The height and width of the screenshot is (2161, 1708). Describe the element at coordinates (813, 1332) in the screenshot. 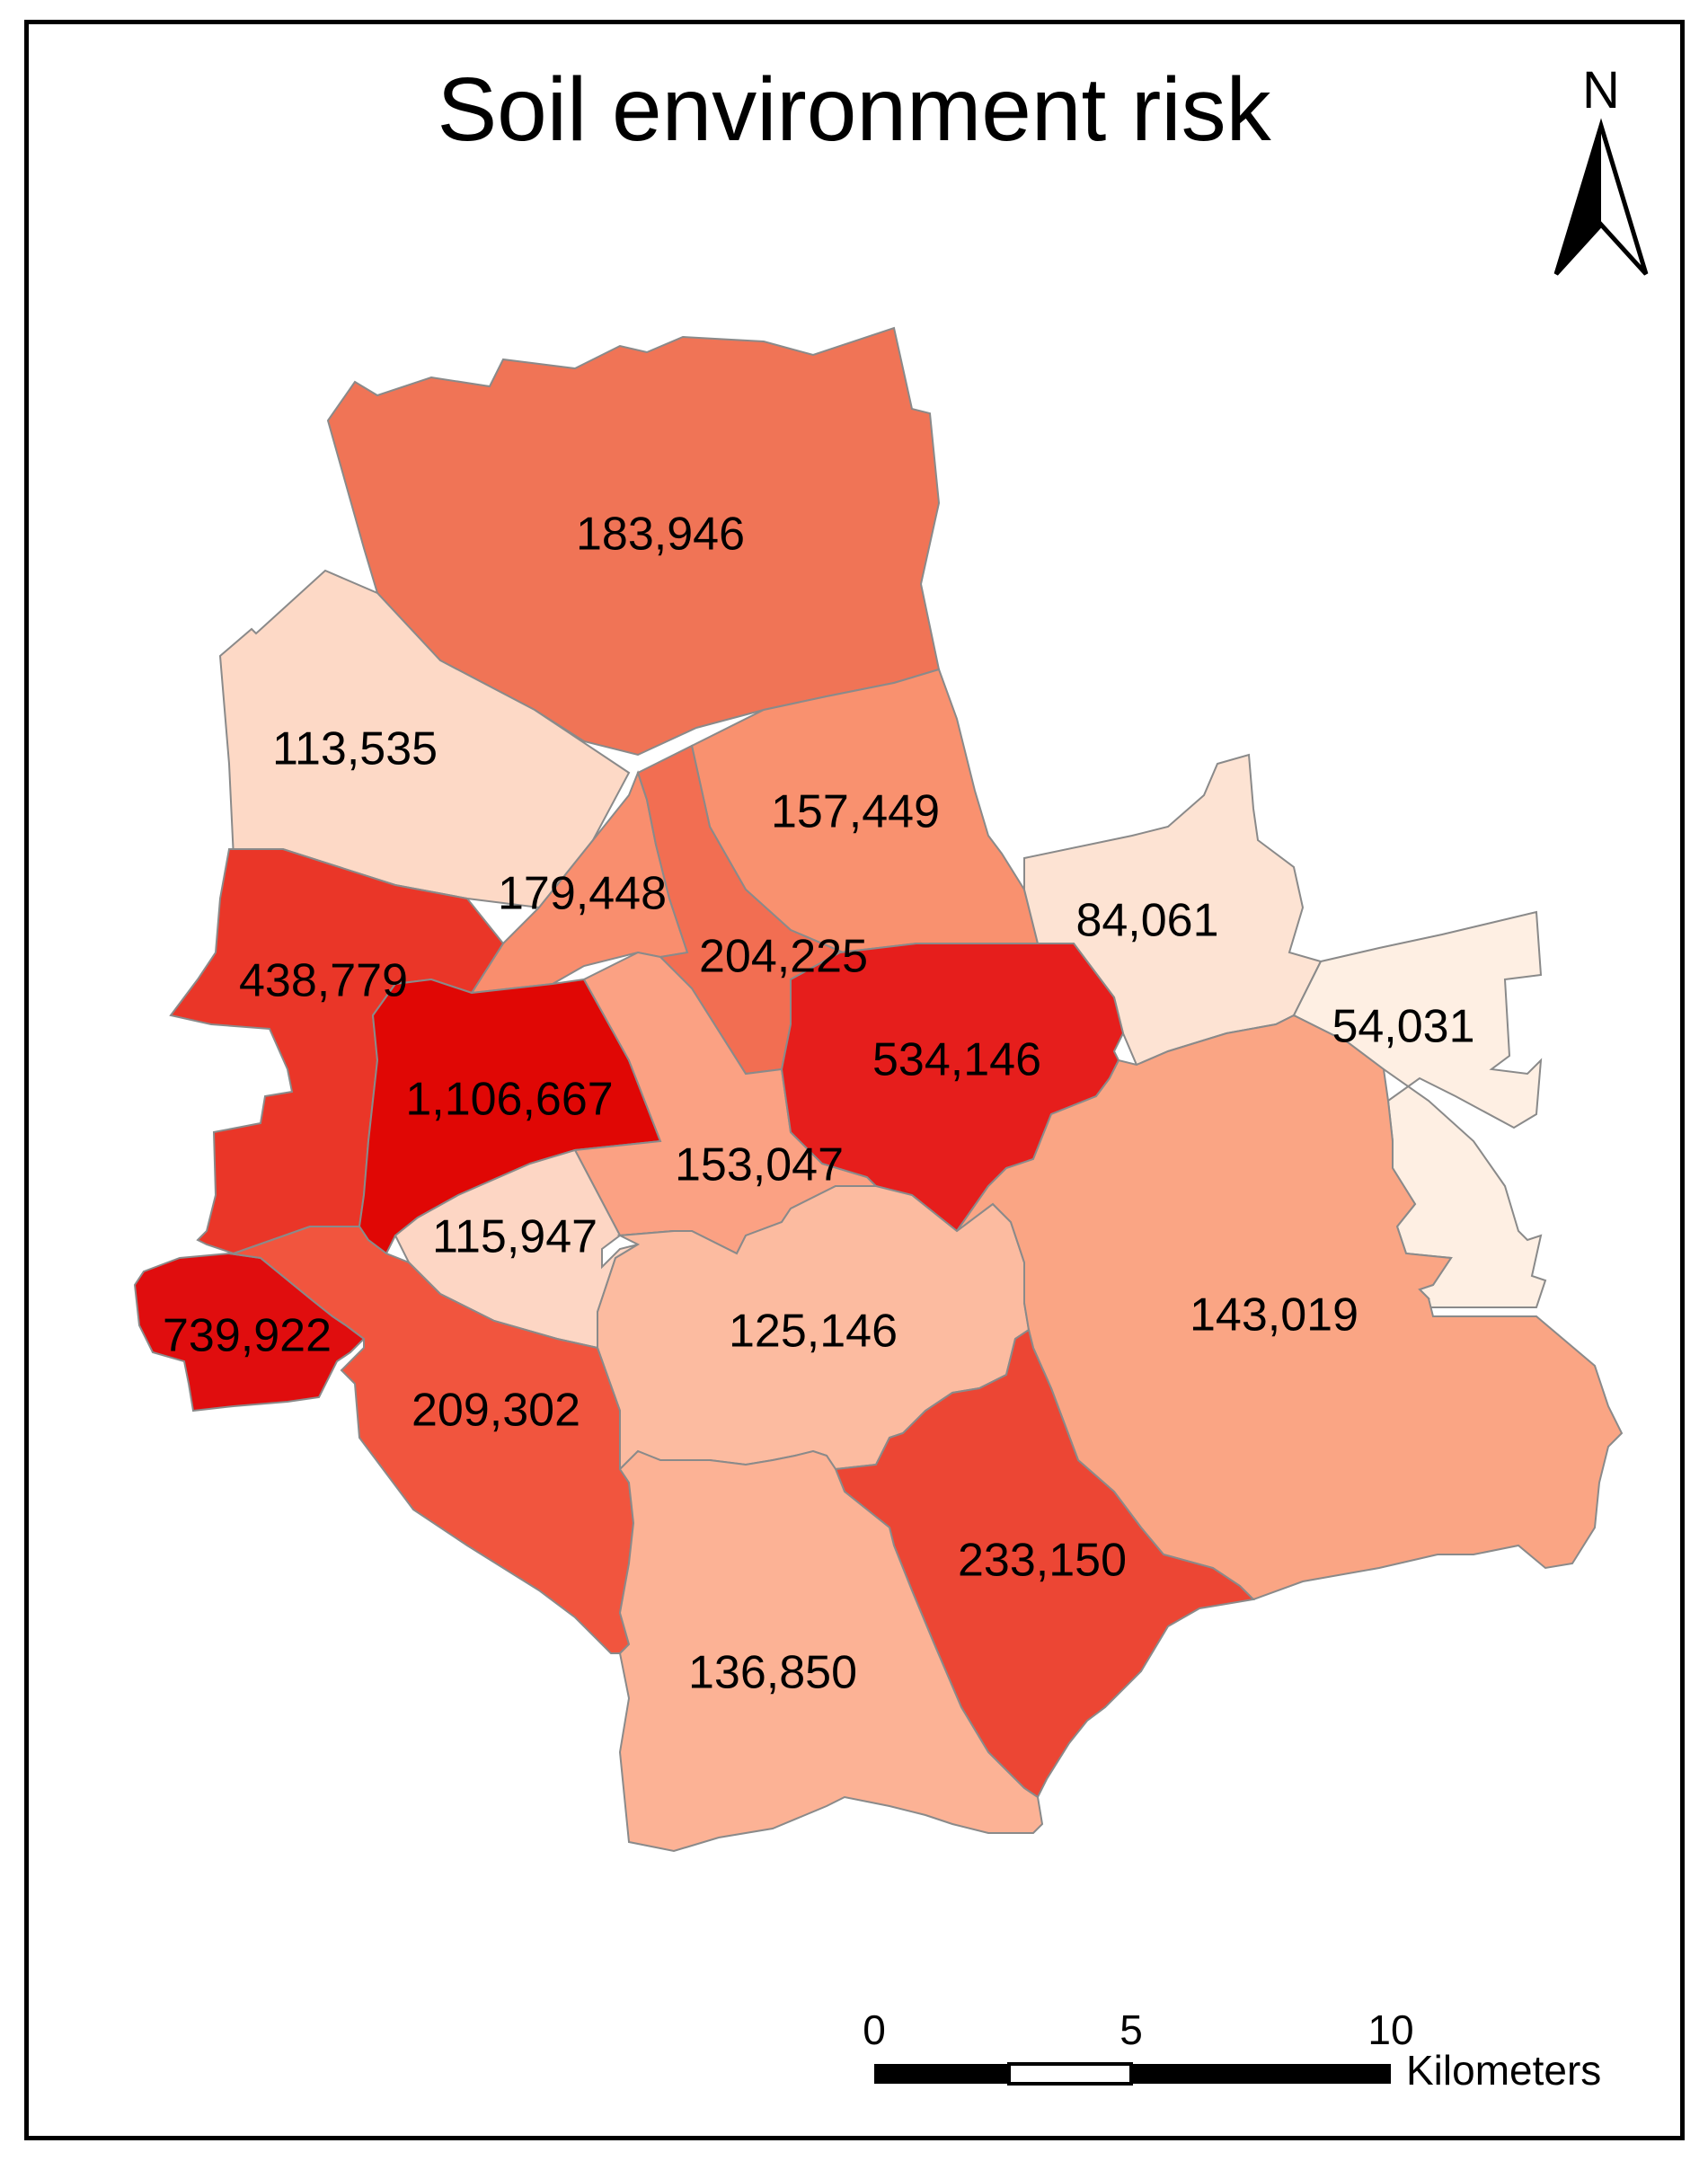

I see `district-label-south-center: 125,146` at that location.